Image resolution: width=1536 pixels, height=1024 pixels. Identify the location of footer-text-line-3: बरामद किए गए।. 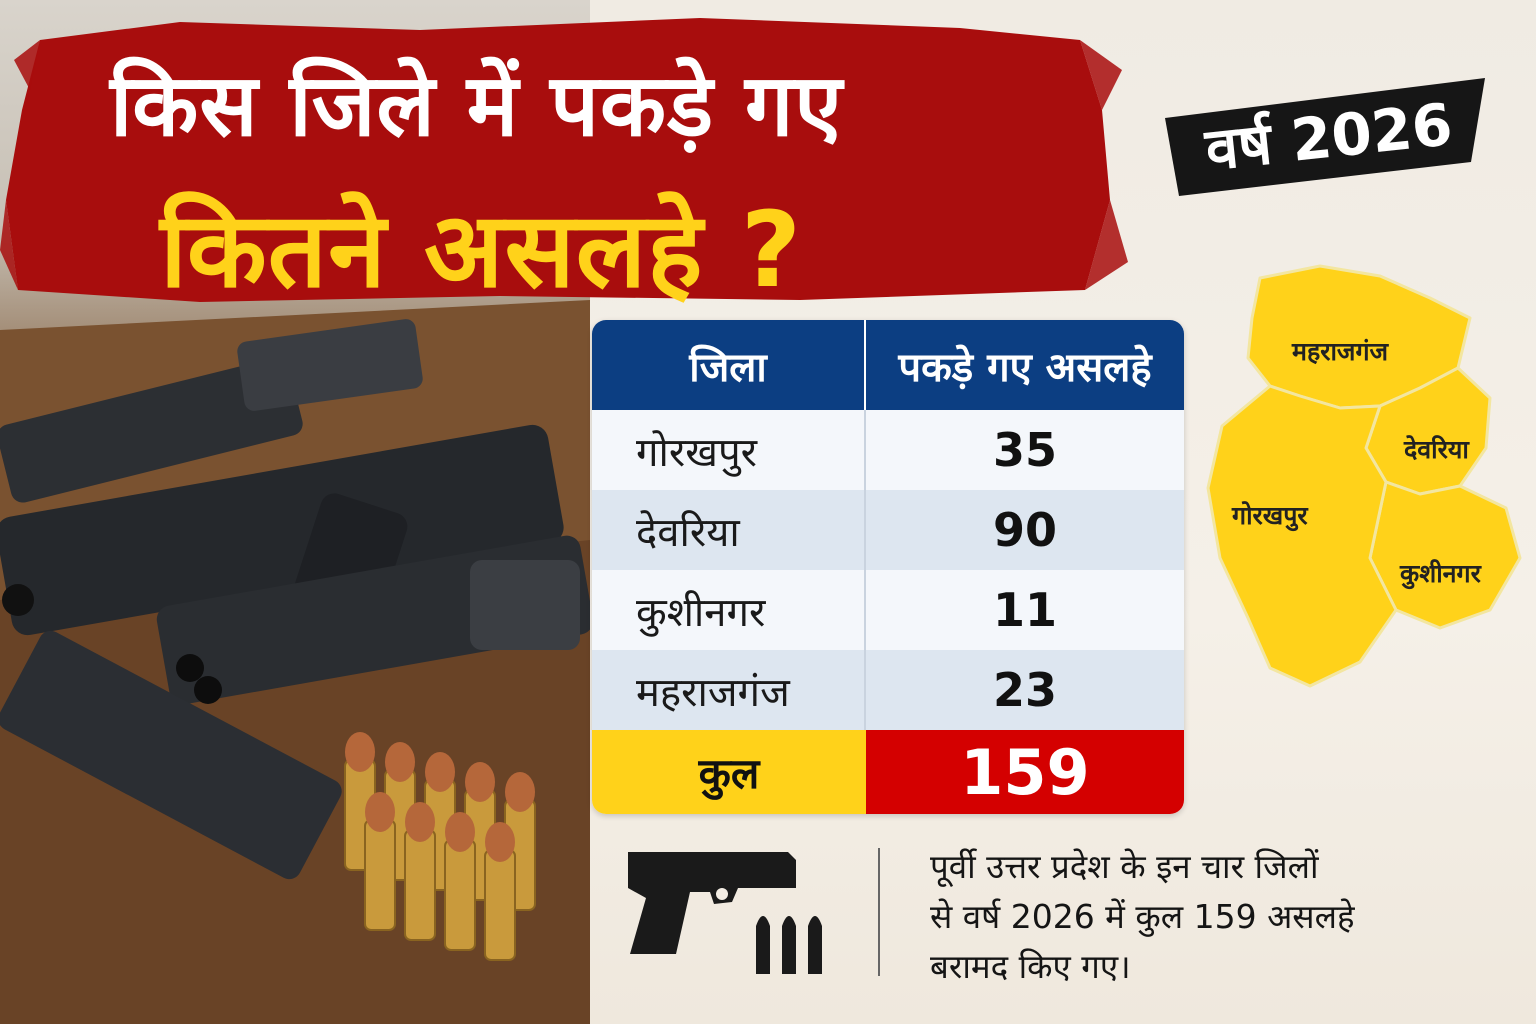
(1030, 966).